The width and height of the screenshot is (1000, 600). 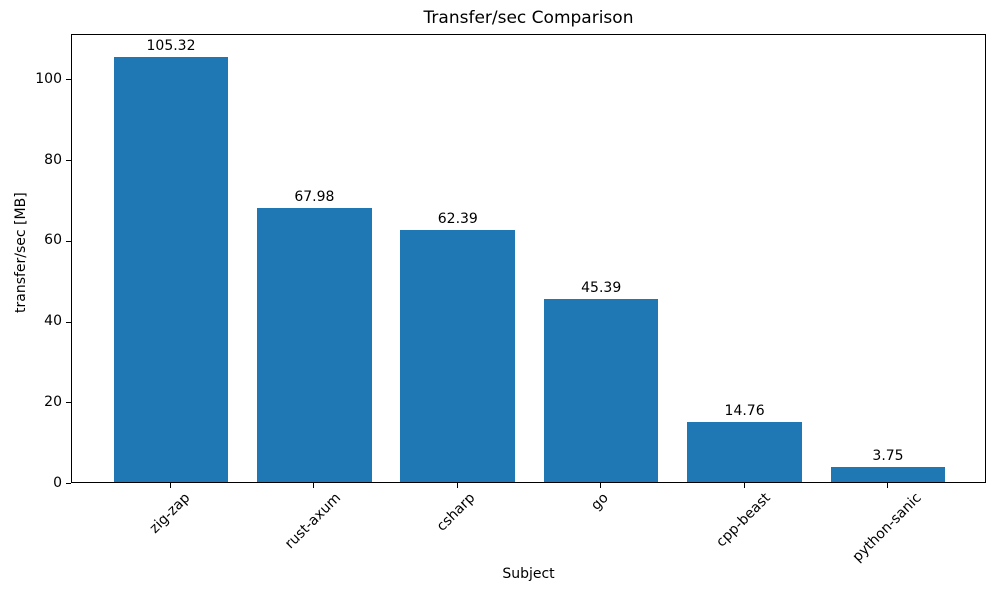 What do you see at coordinates (53, 321) in the screenshot?
I see `y-tick-label: 40` at bounding box center [53, 321].